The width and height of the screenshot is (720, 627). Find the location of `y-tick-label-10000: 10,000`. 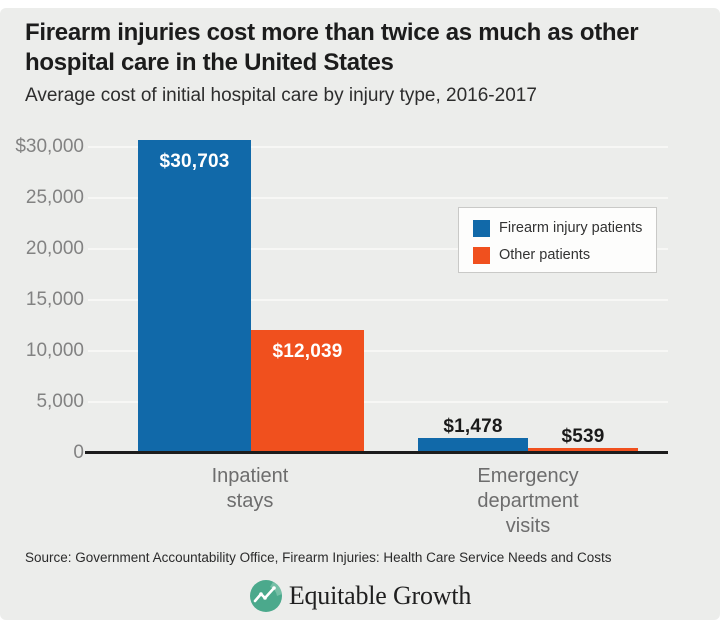

y-tick-label-10000: 10,000 is located at coordinates (54, 350).